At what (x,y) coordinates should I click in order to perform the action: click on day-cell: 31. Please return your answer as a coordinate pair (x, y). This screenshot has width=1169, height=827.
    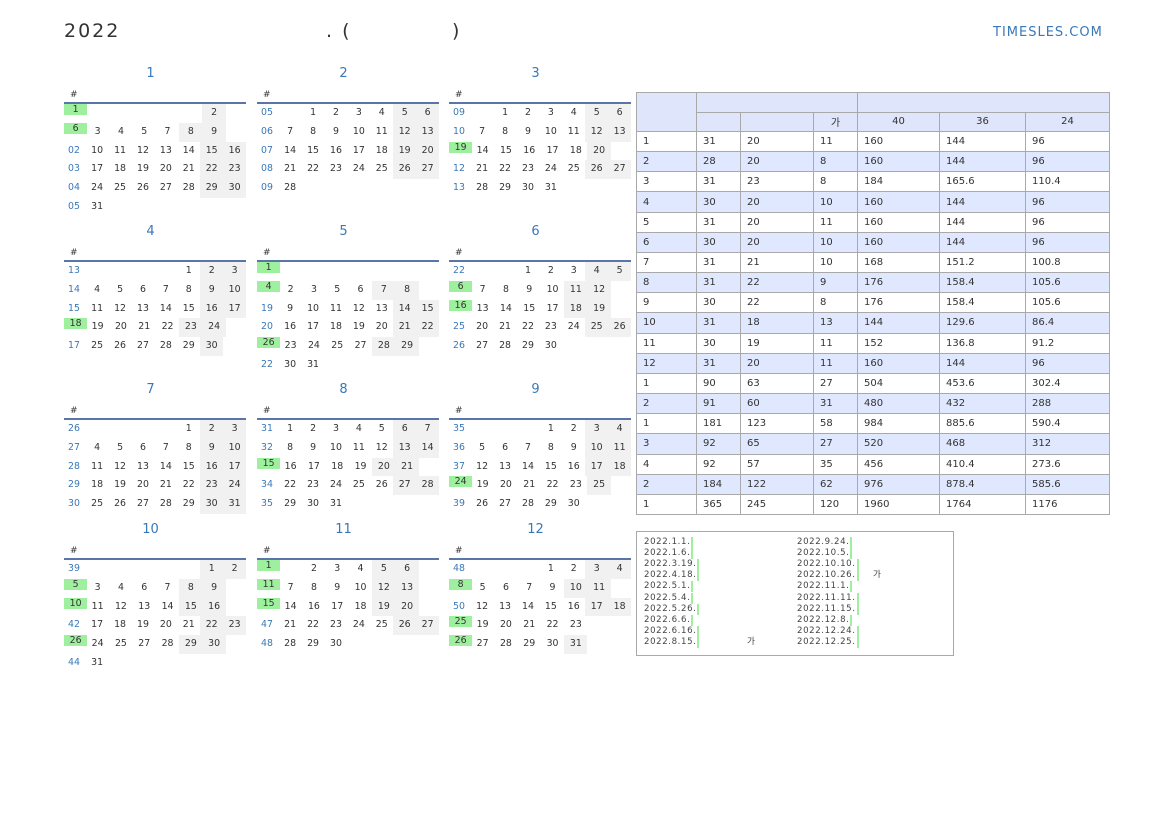
    Looking at the image, I should click on (335, 504).